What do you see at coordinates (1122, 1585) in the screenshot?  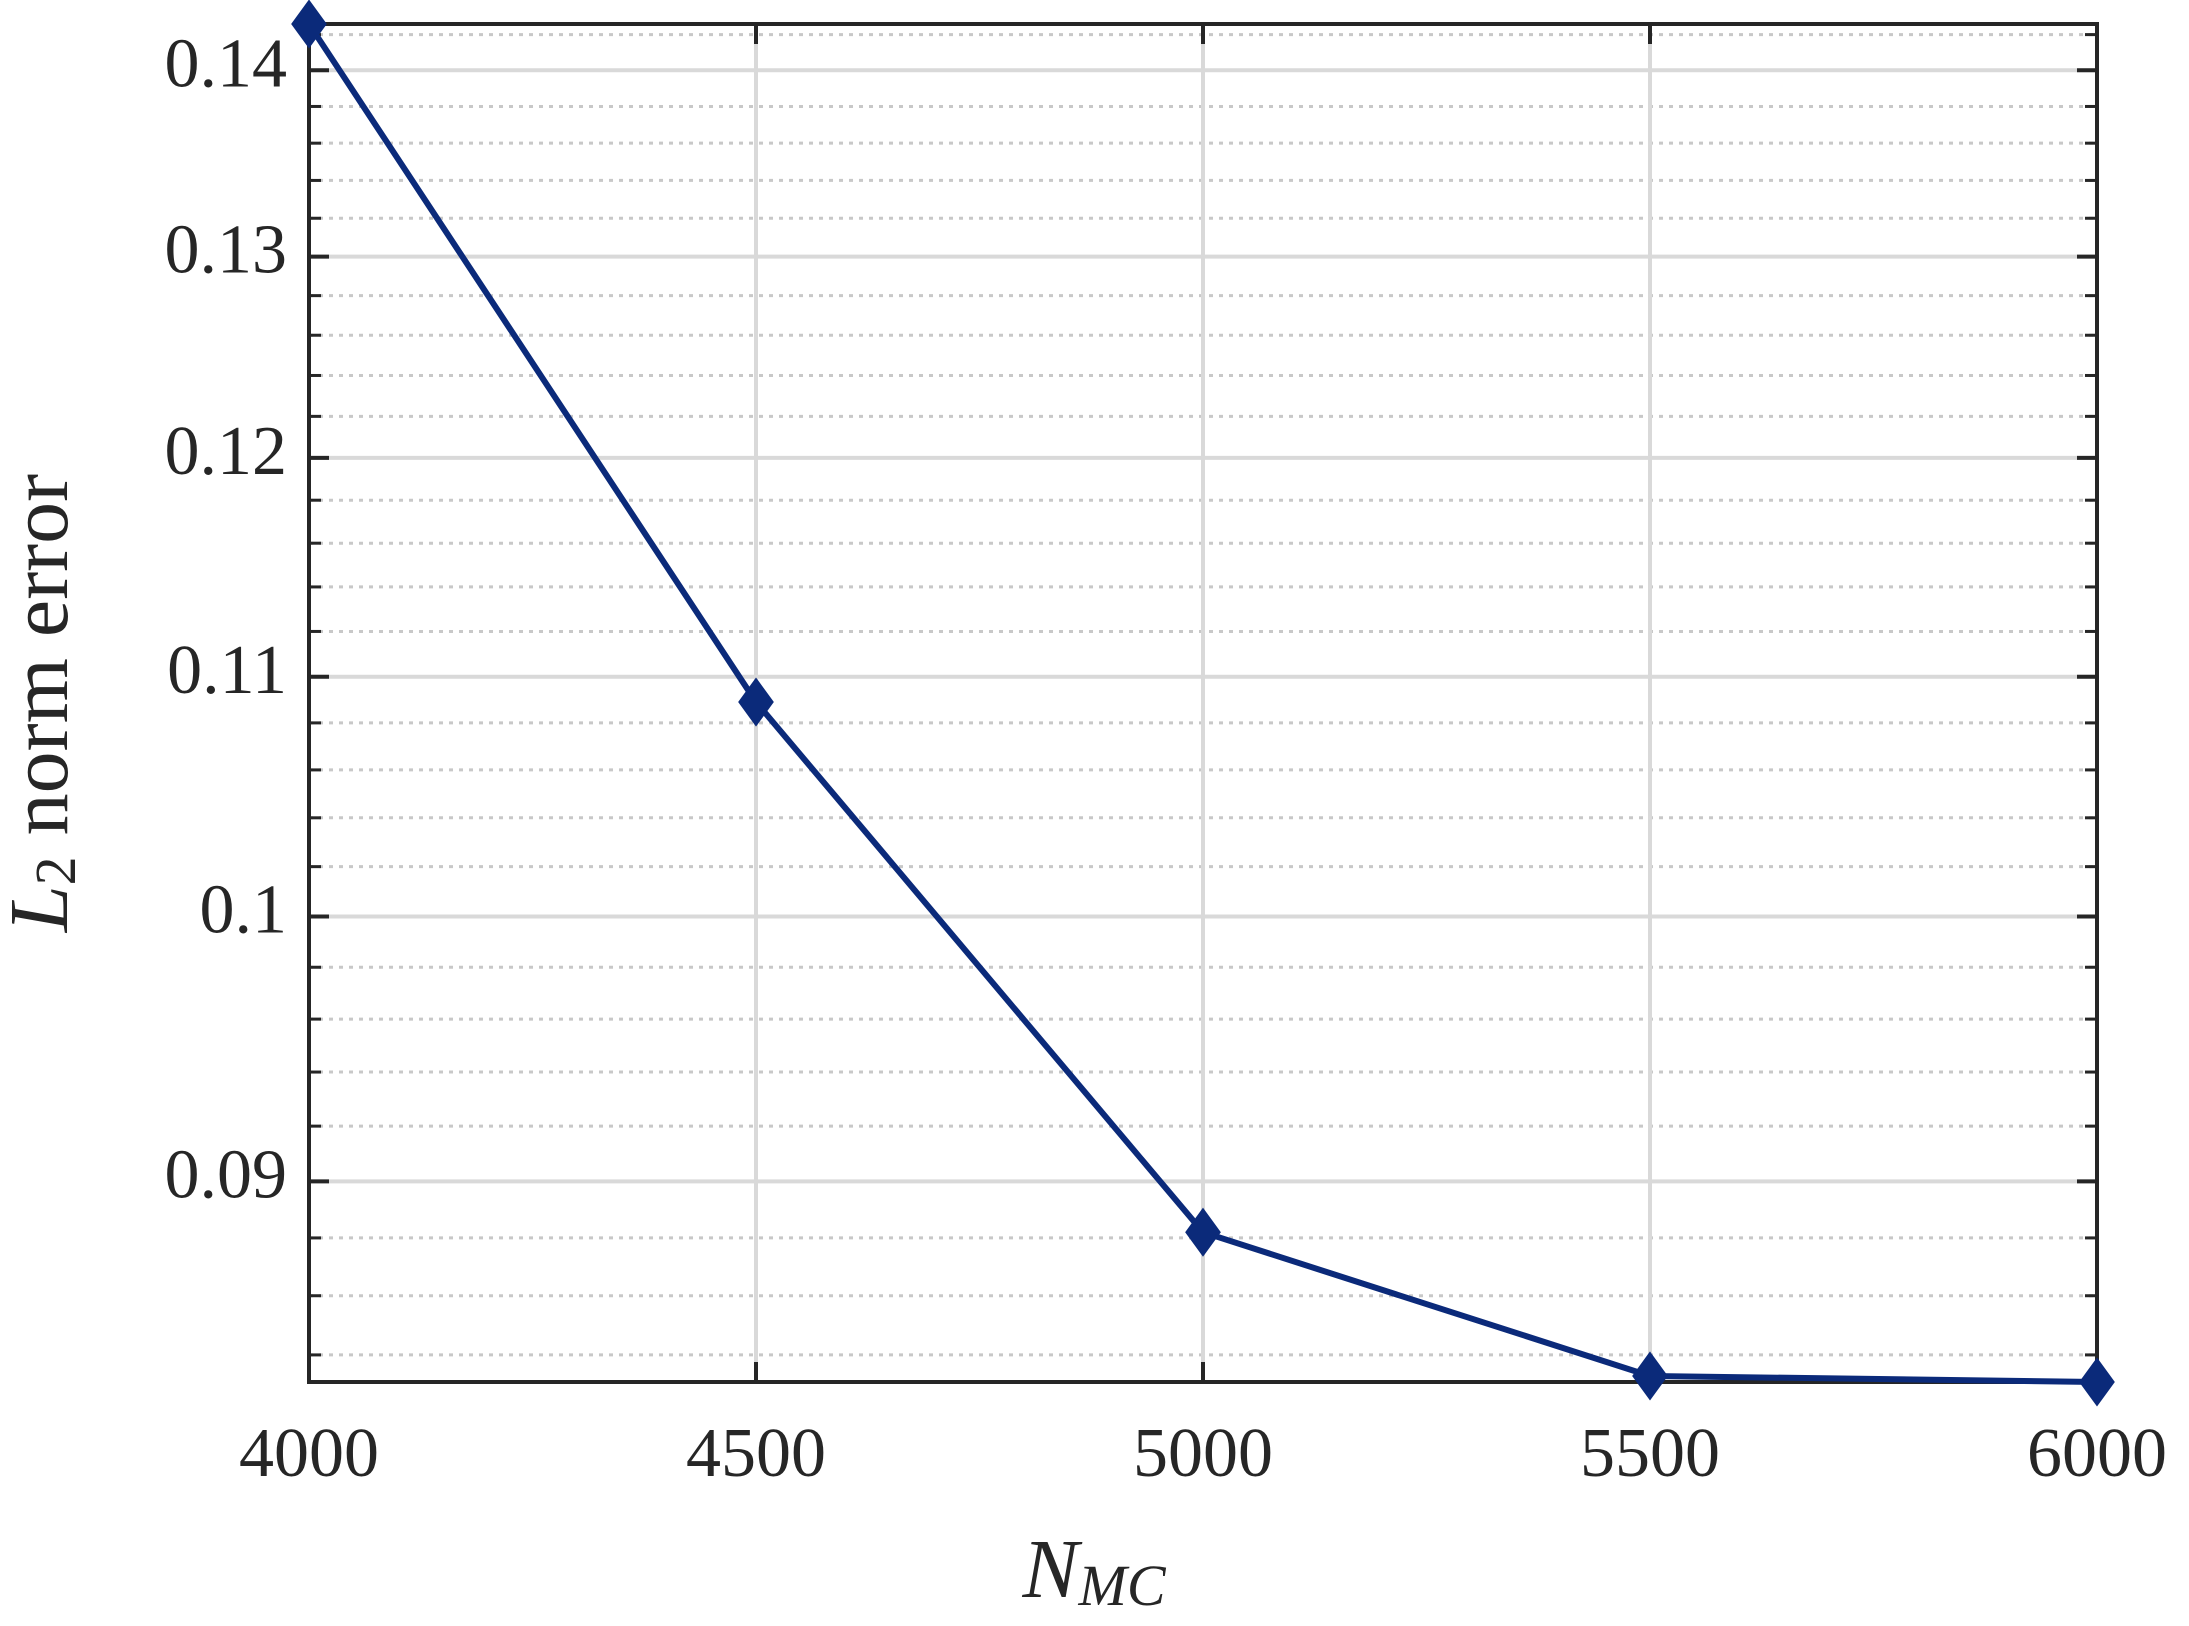 I see `x-label-sub: MC` at bounding box center [1122, 1585].